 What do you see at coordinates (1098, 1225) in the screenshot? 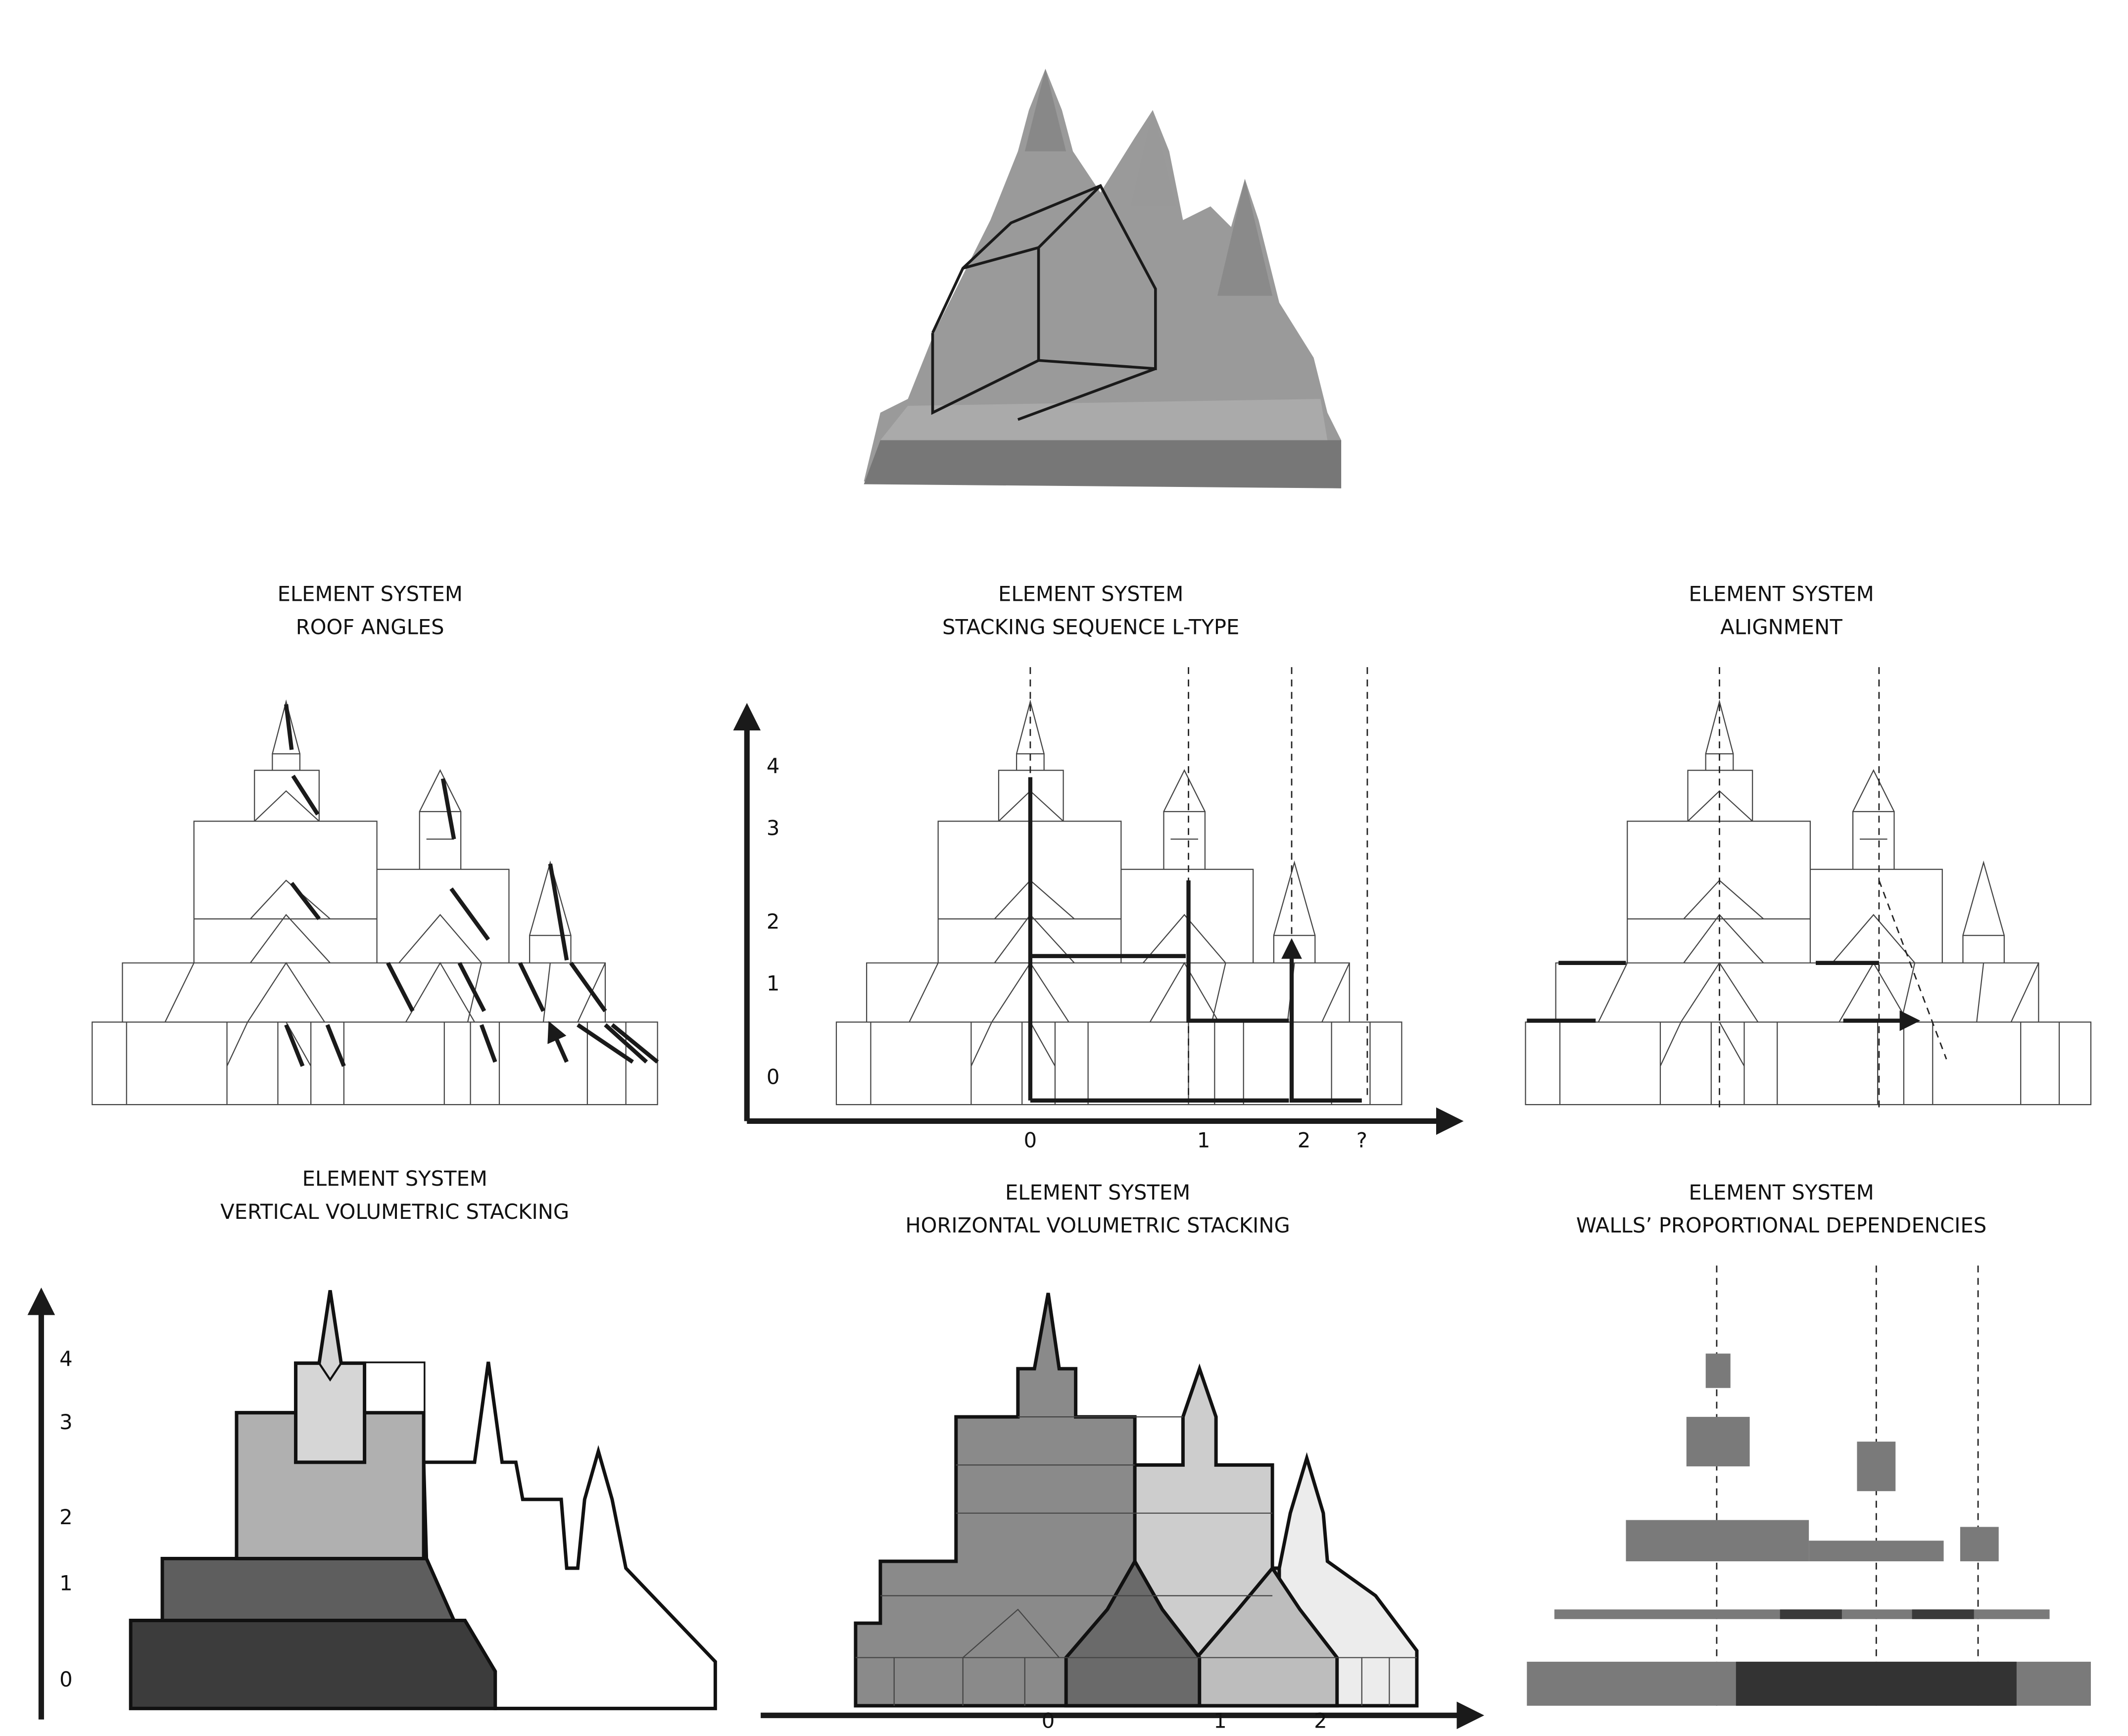
I see `panel-subtitle: HORIZONTAL VOLUMETRIC STACKING` at bounding box center [1098, 1225].